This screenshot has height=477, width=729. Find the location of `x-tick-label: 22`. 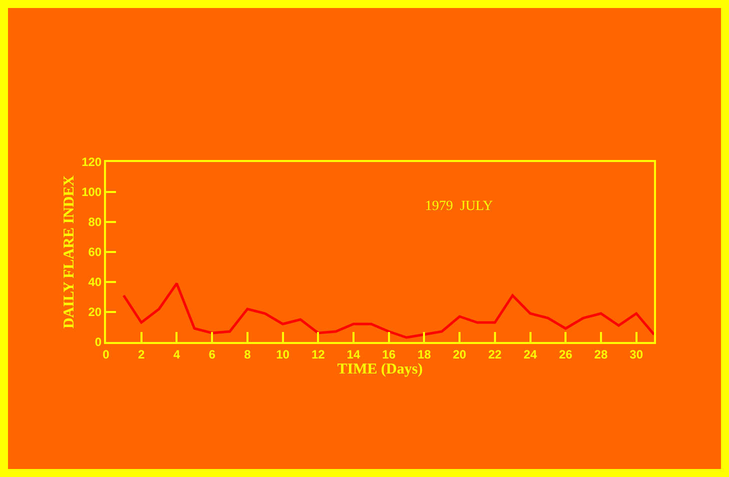

x-tick-label: 22 is located at coordinates (495, 354).